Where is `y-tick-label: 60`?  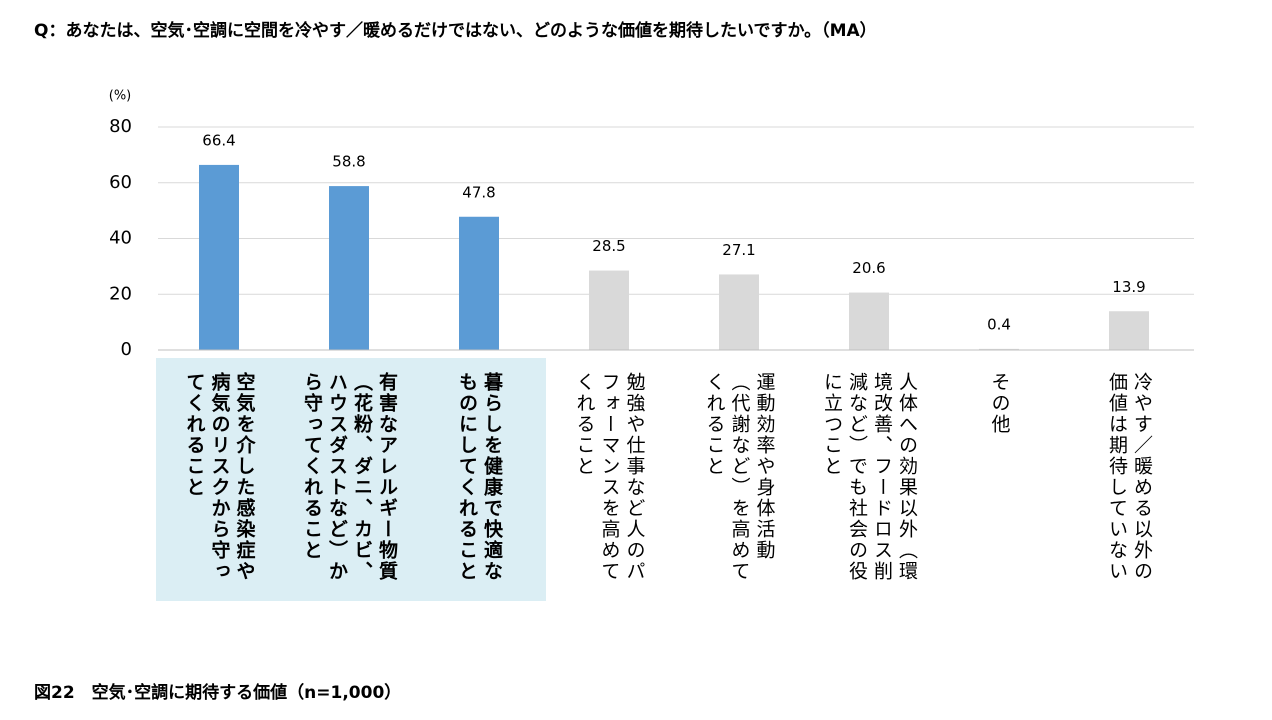 y-tick-label: 60 is located at coordinates (120, 182).